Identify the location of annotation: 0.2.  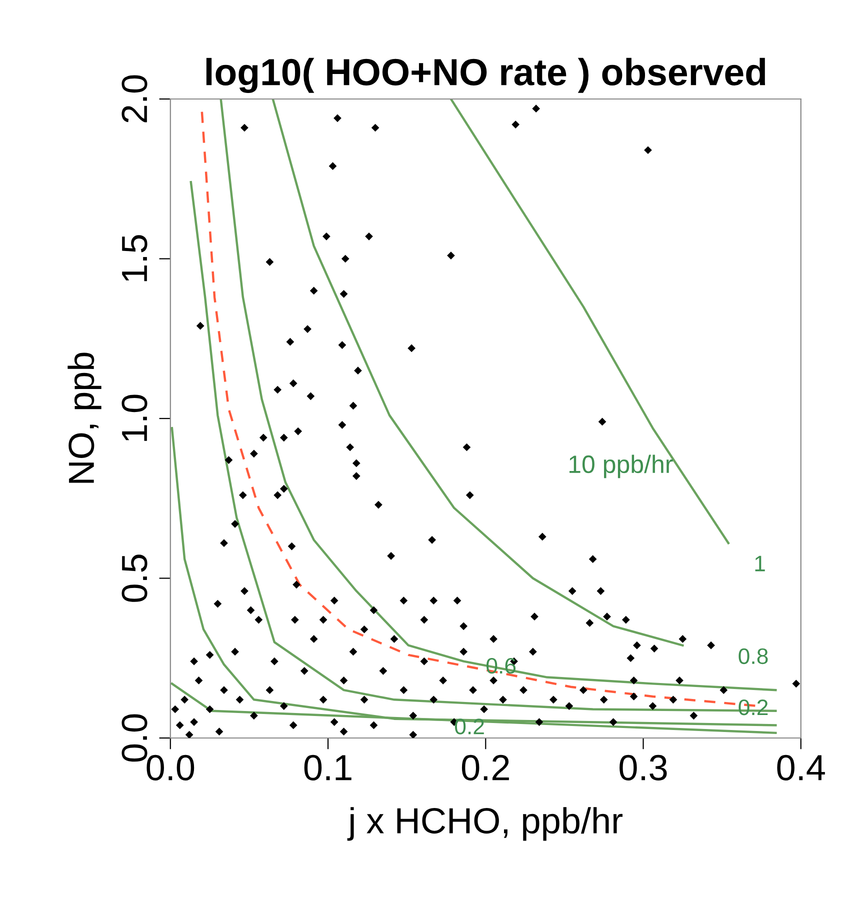
(469, 726).